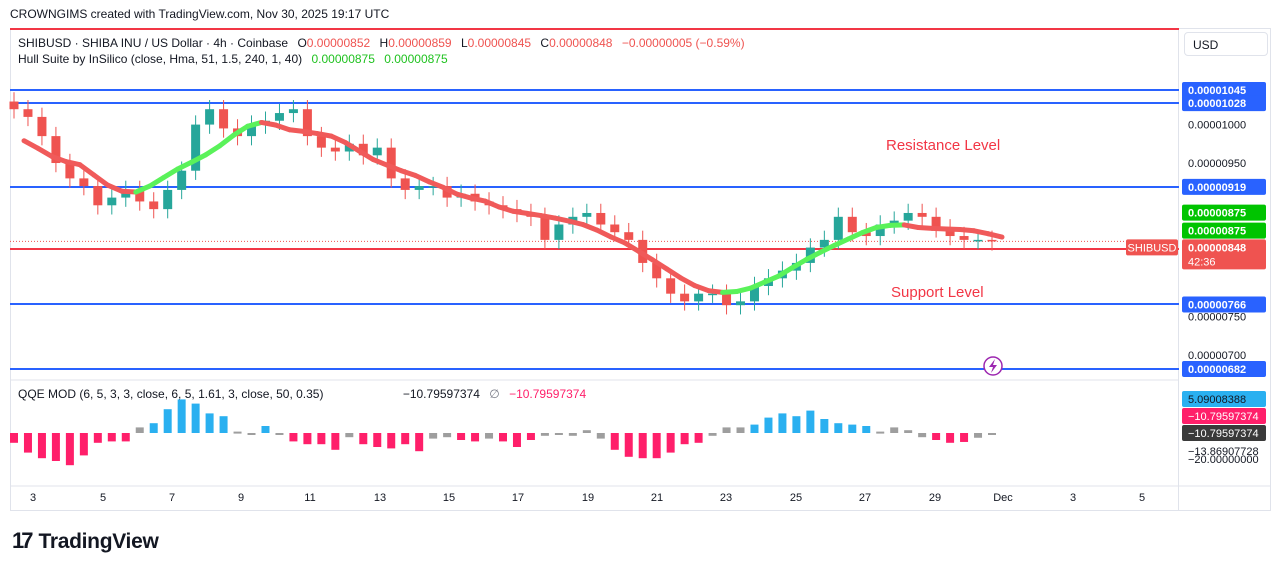 Image resolution: width=1281 pixels, height=571 pixels. Describe the element at coordinates (172, 498) in the screenshot. I see `x-tick-label: 7` at that location.